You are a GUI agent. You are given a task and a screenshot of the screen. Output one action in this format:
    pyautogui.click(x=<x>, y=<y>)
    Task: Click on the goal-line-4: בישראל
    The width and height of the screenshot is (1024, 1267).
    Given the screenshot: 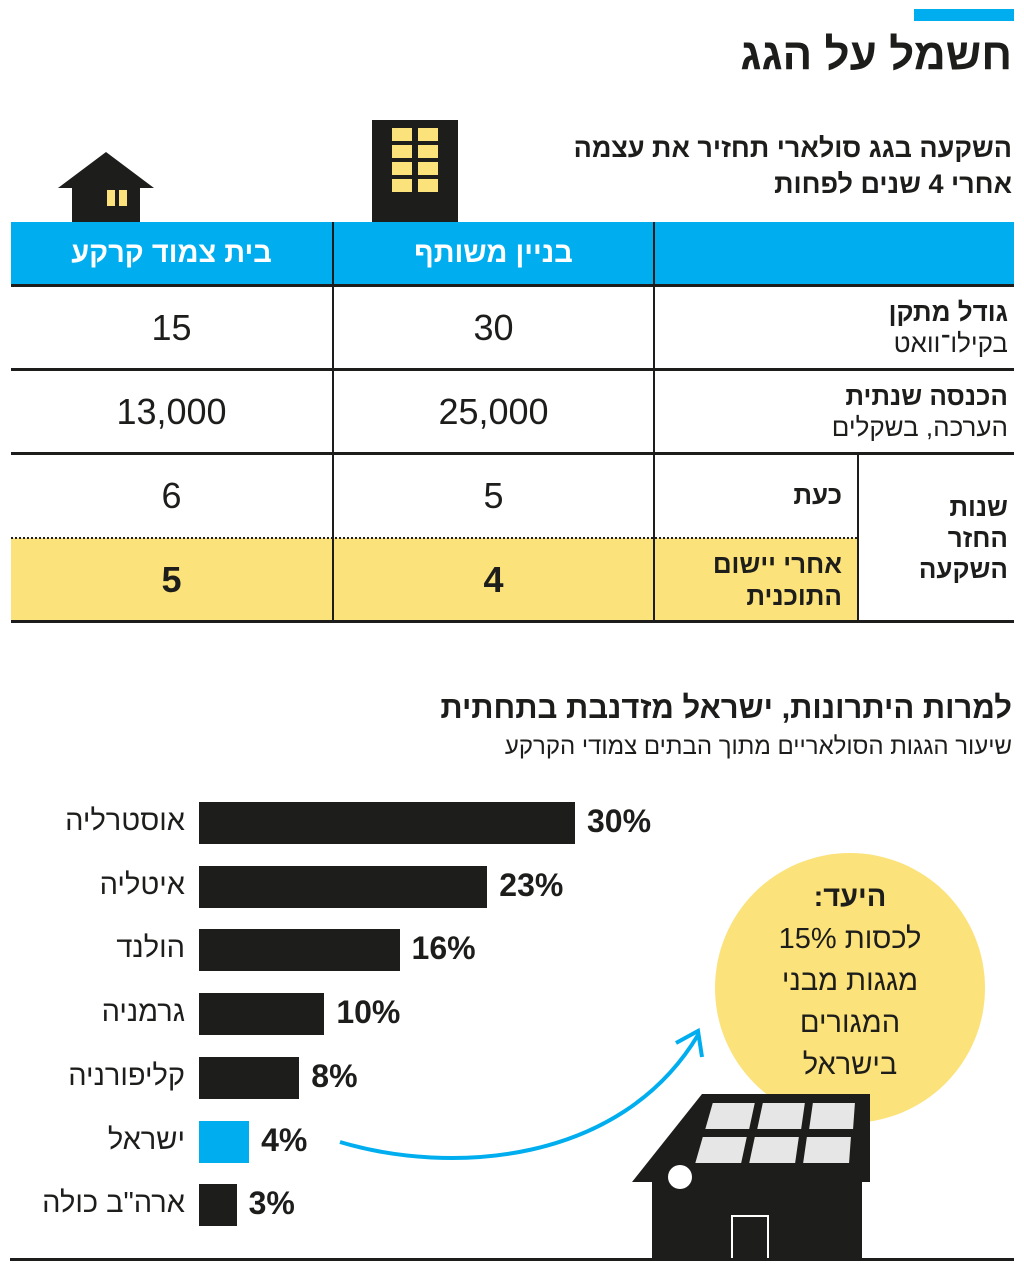 What is the action you would take?
    pyautogui.click(x=850, y=1065)
    